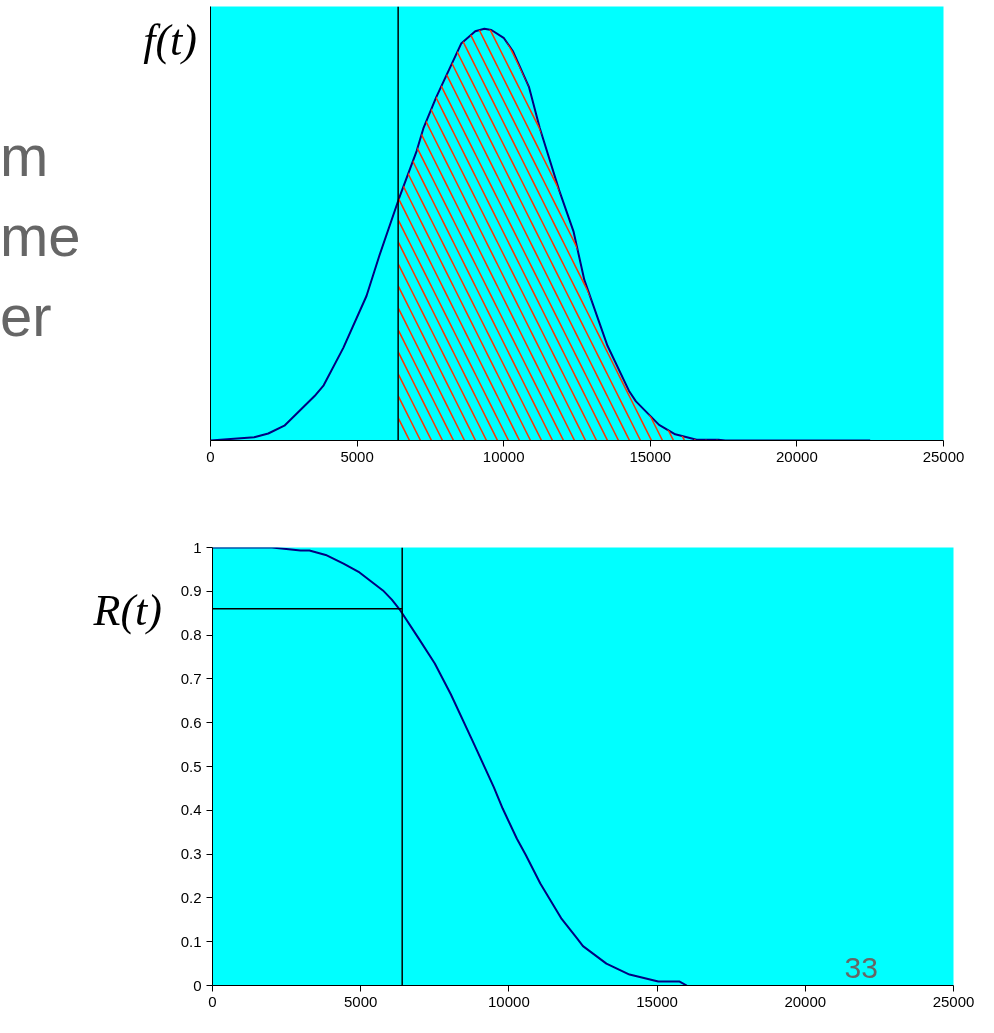 Image resolution: width=994 pixels, height=1033 pixels. Describe the element at coordinates (191, 897) in the screenshot. I see `y-tick-label: 0.2` at that location.